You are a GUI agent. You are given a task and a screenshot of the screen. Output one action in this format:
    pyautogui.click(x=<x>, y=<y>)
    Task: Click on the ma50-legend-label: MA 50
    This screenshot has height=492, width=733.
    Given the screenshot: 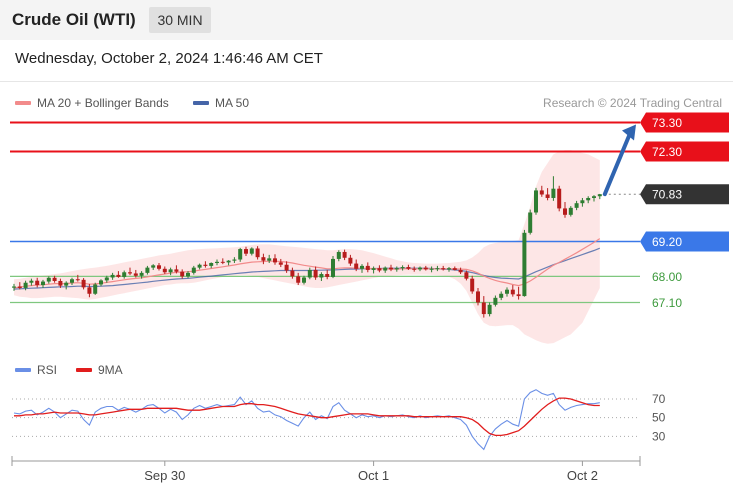 What is the action you would take?
    pyautogui.click(x=232, y=103)
    